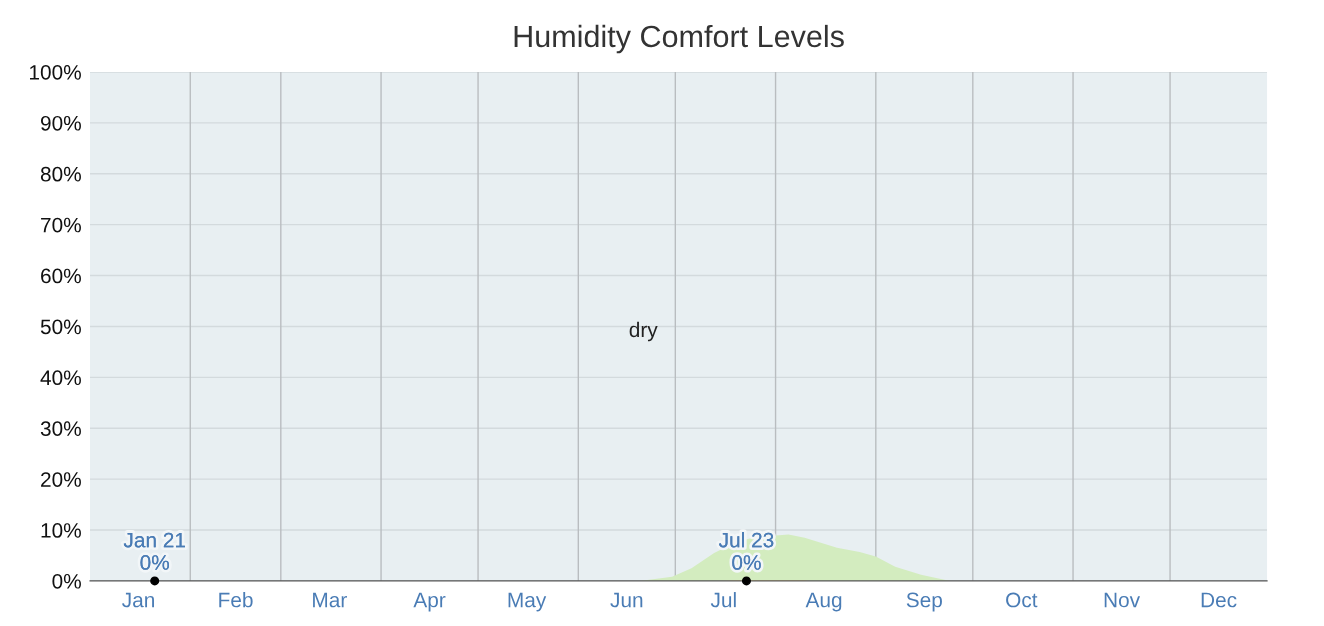 The width and height of the screenshot is (1324, 626). Describe the element at coordinates (429, 602) in the screenshot. I see `x-tick-label: Apr` at that location.